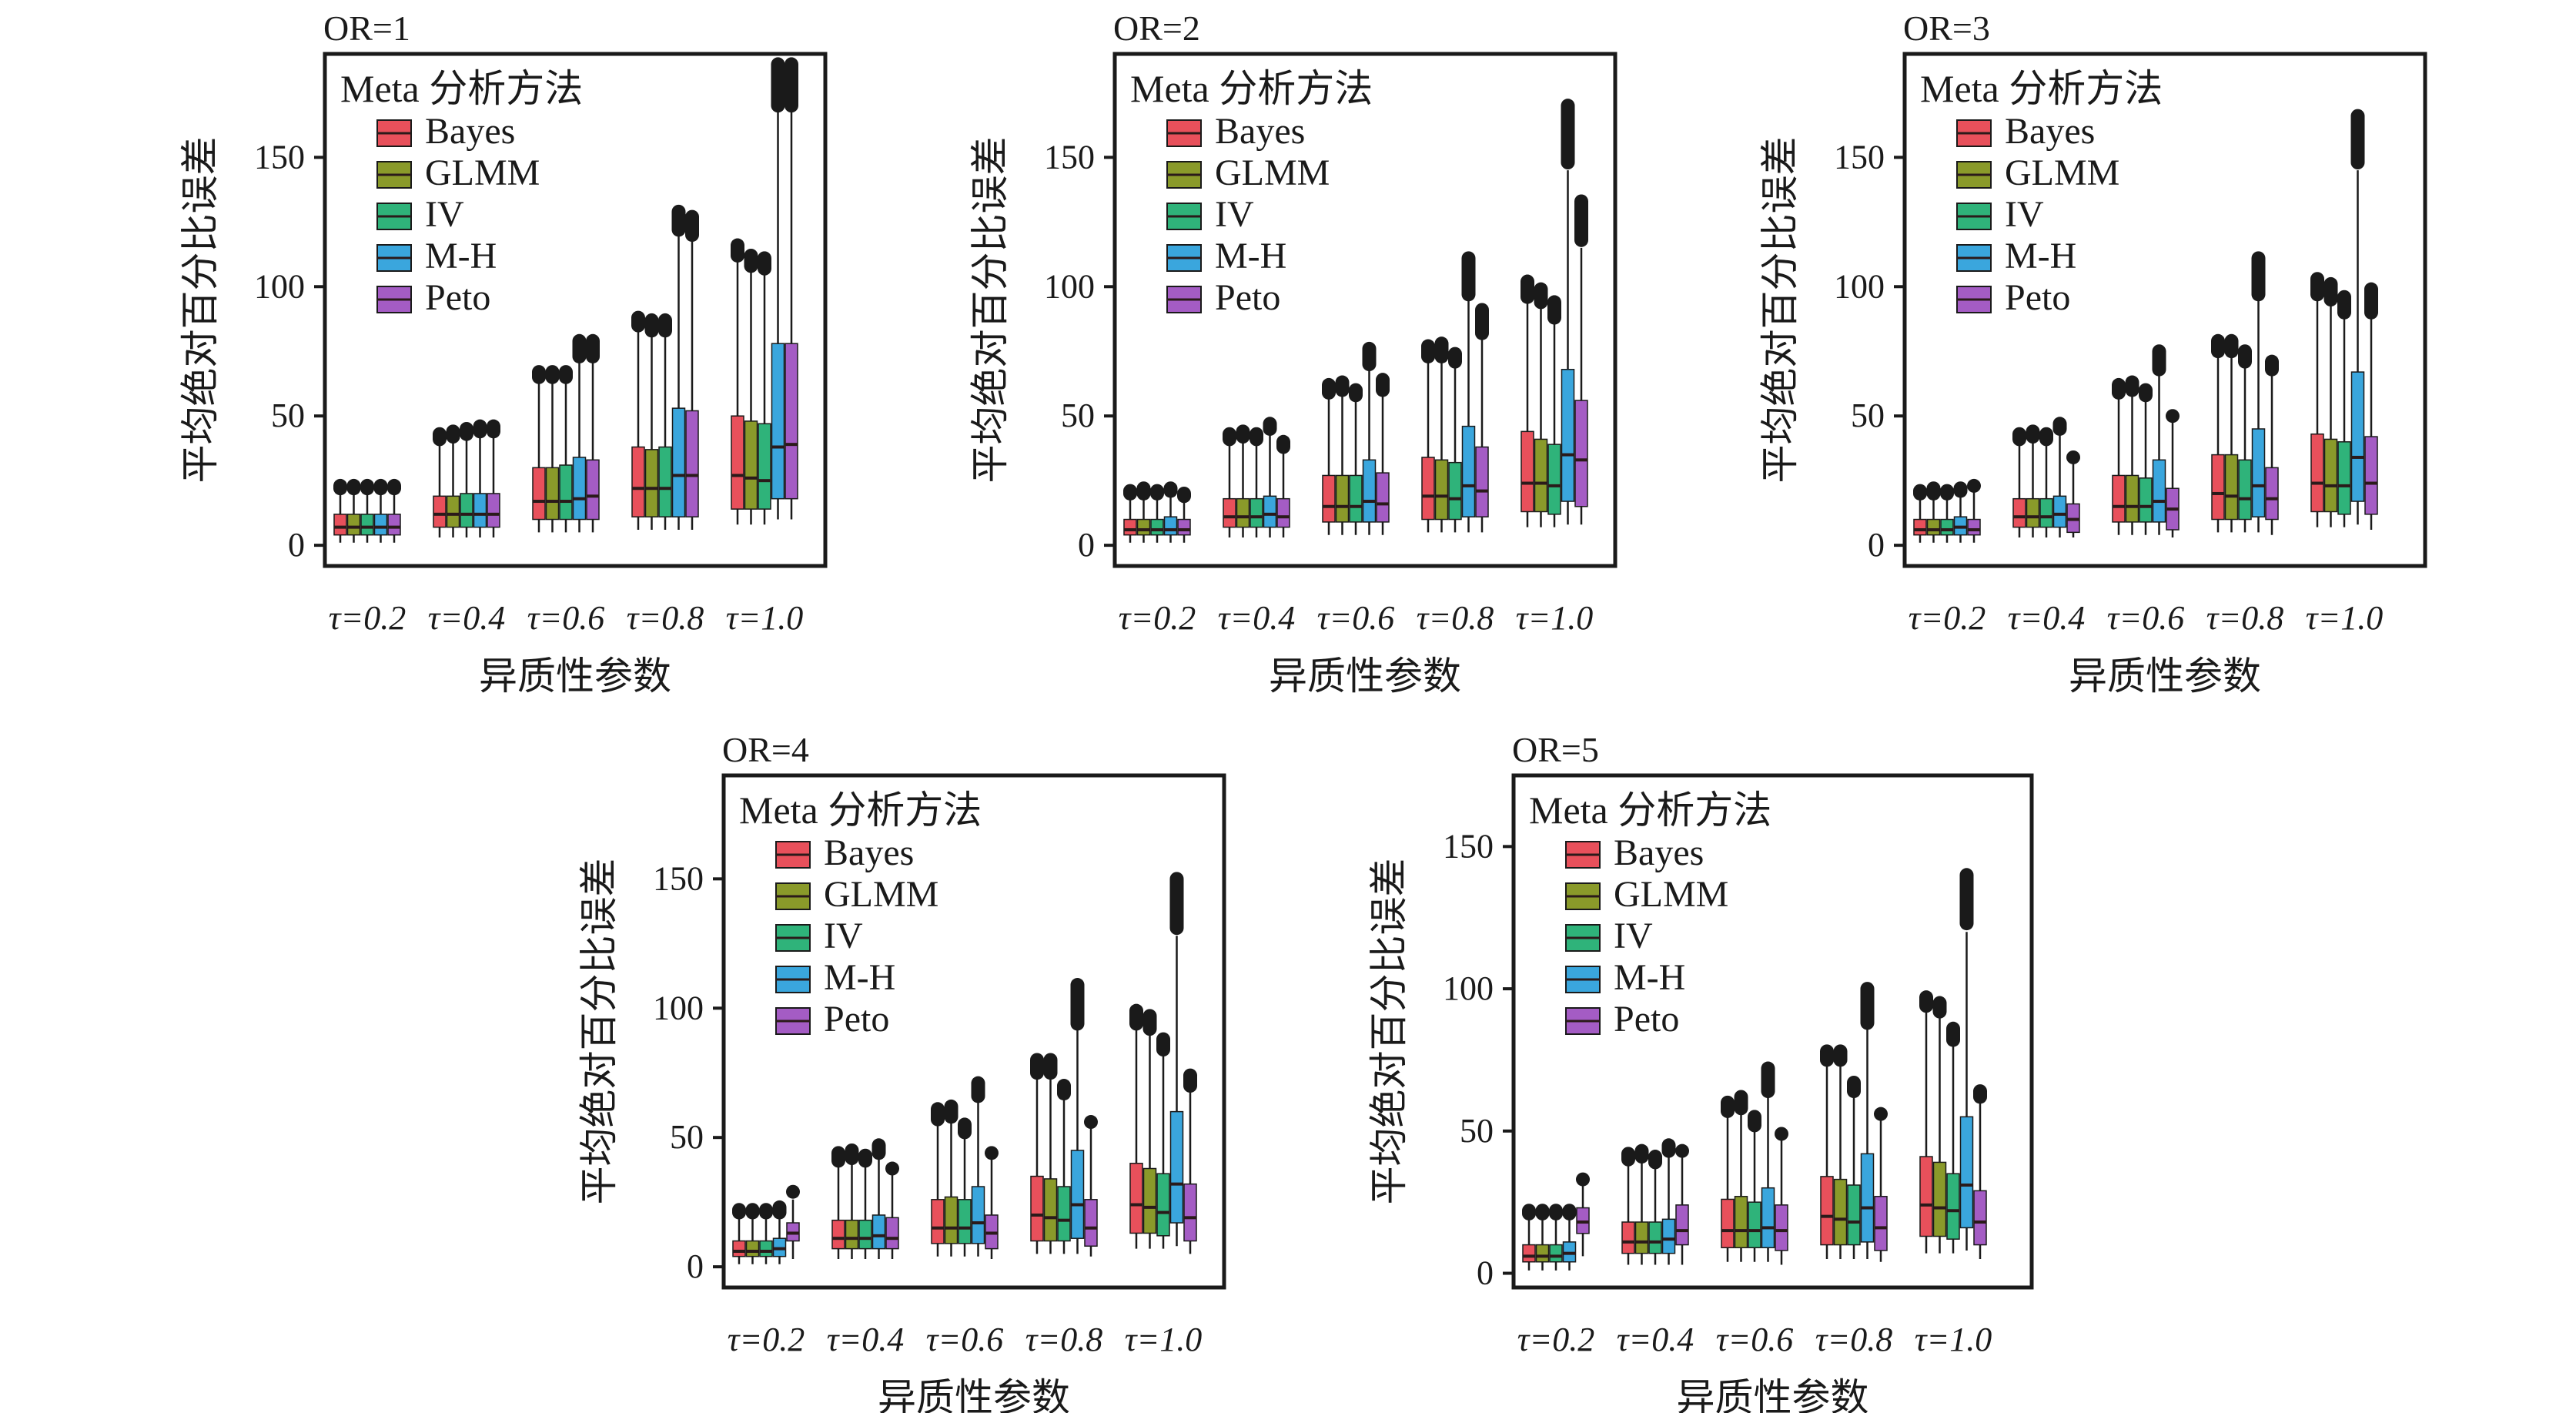 This screenshot has width=2576, height=1413. What do you see at coordinates (1156, 28) in the screenshot?
I see `panel-title: OR=2` at bounding box center [1156, 28].